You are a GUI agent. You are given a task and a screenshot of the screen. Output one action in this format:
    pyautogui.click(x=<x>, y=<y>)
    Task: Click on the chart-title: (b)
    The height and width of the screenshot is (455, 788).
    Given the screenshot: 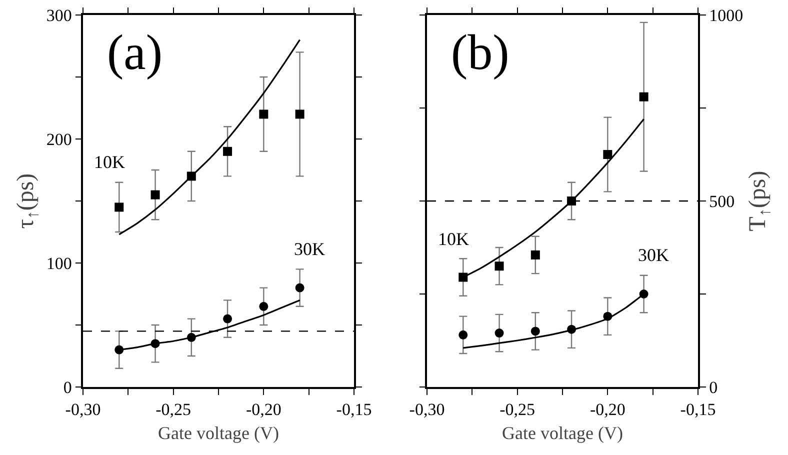 What is the action you would take?
    pyautogui.click(x=480, y=52)
    